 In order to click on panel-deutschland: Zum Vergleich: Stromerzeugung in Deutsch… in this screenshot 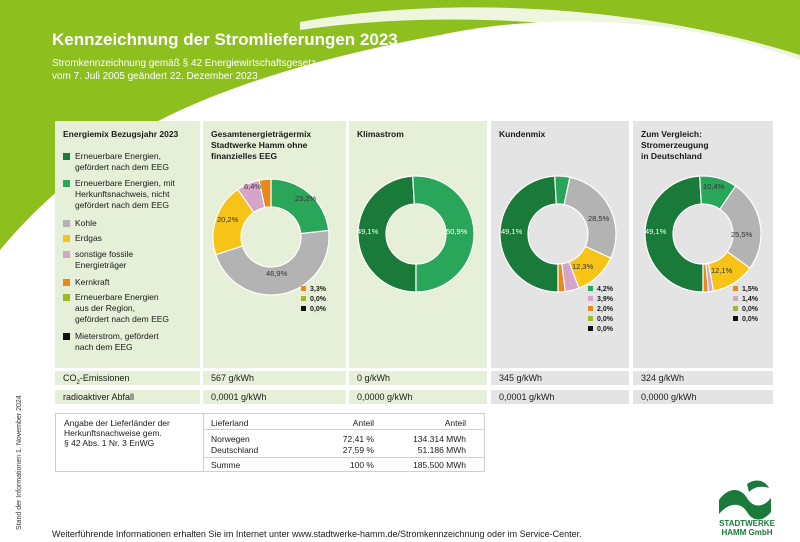, I will do `click(703, 244)`.